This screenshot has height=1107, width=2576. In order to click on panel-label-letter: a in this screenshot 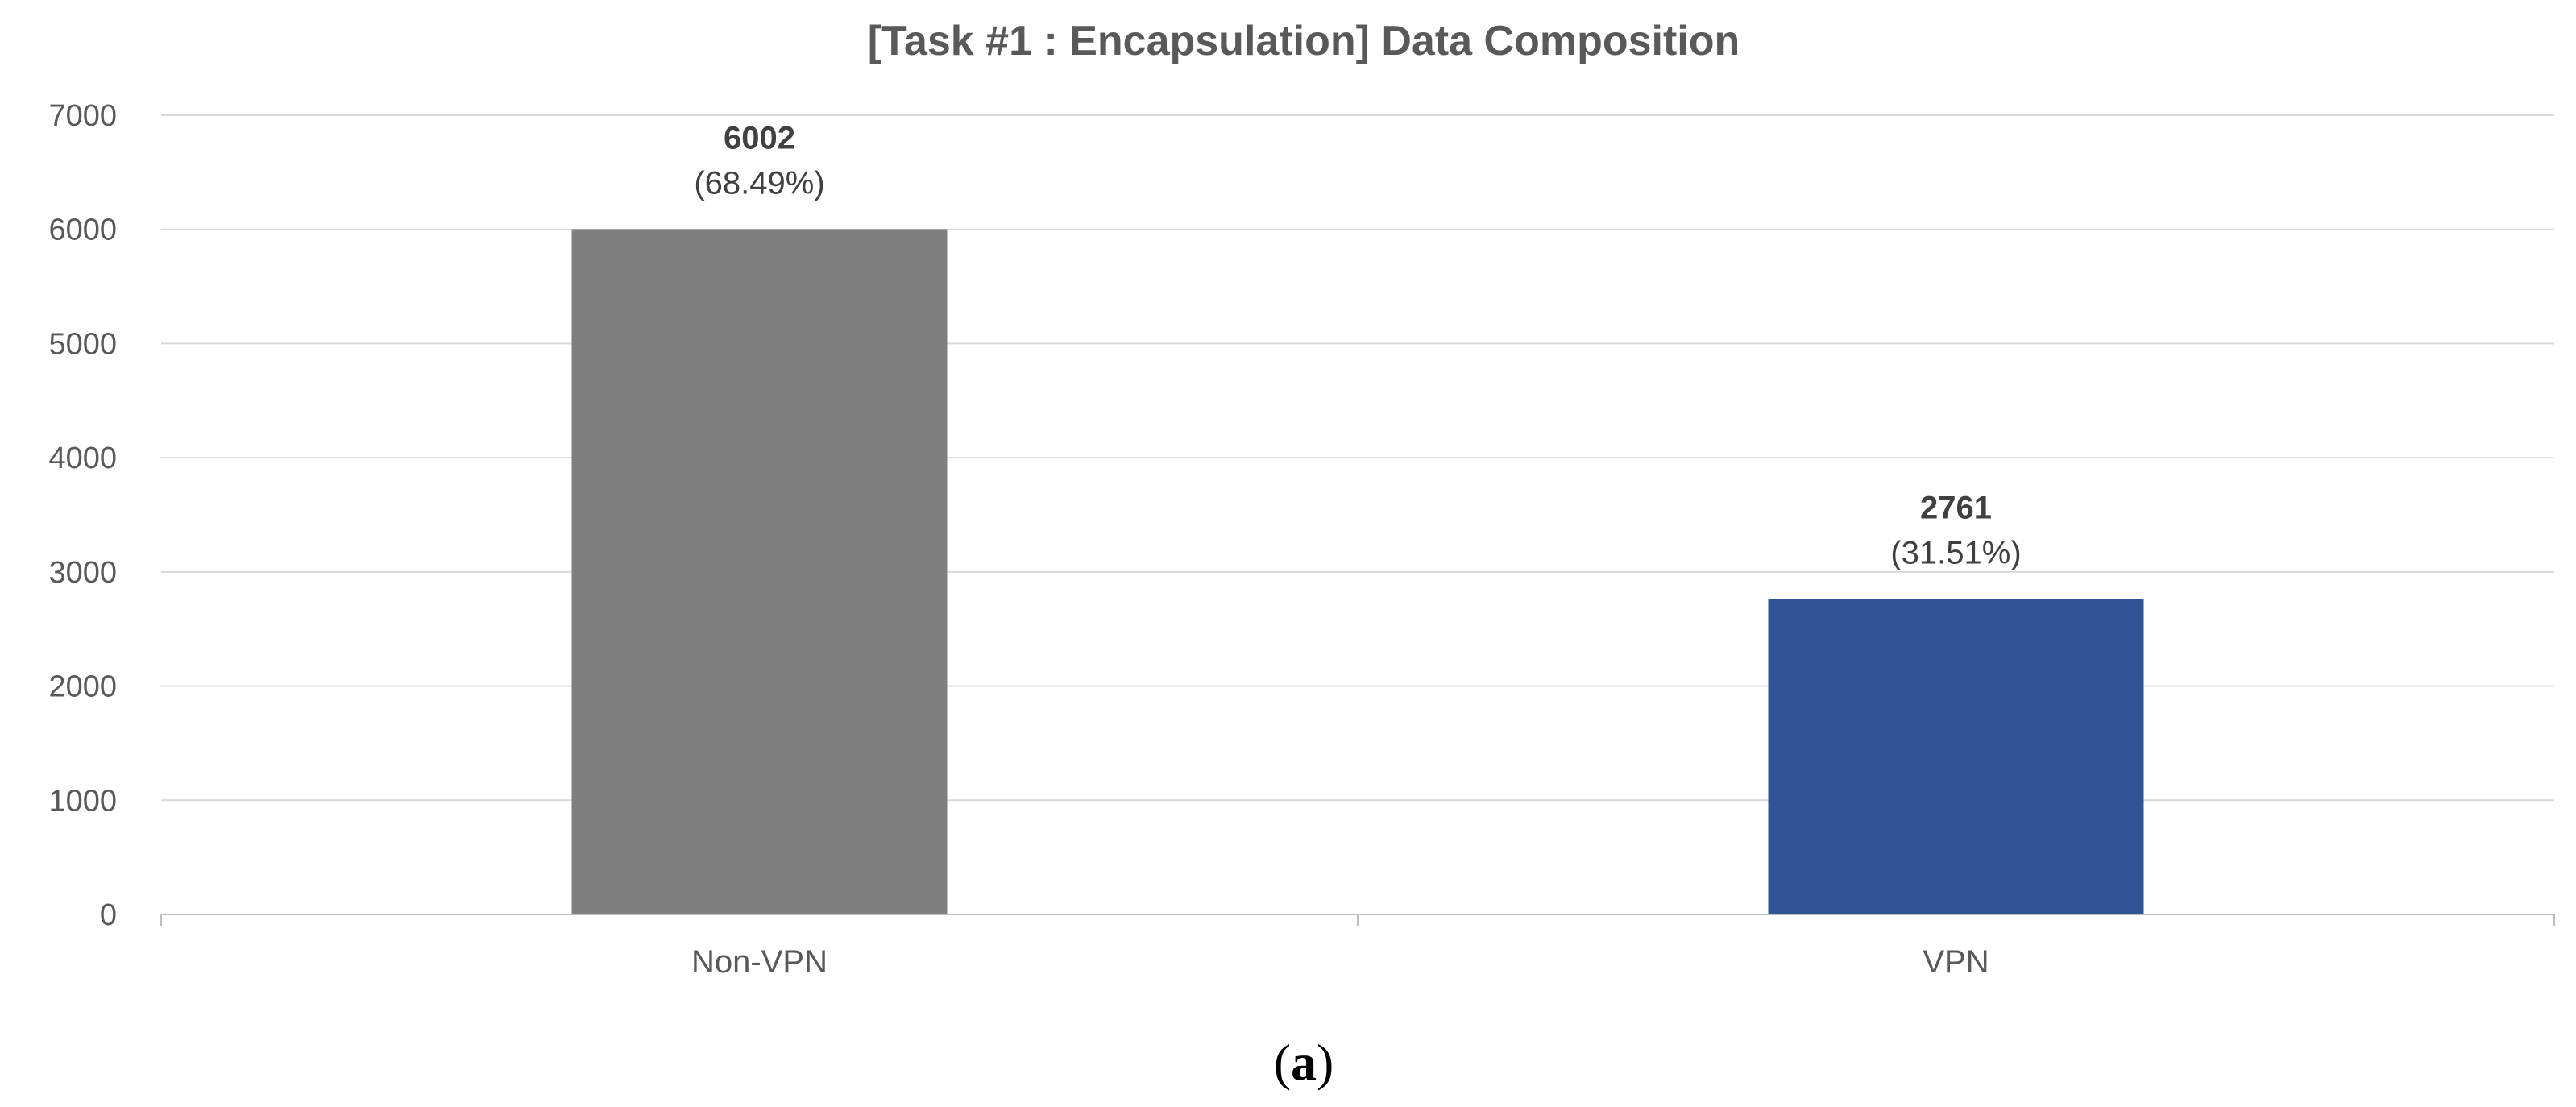, I will do `click(1304, 1063)`.